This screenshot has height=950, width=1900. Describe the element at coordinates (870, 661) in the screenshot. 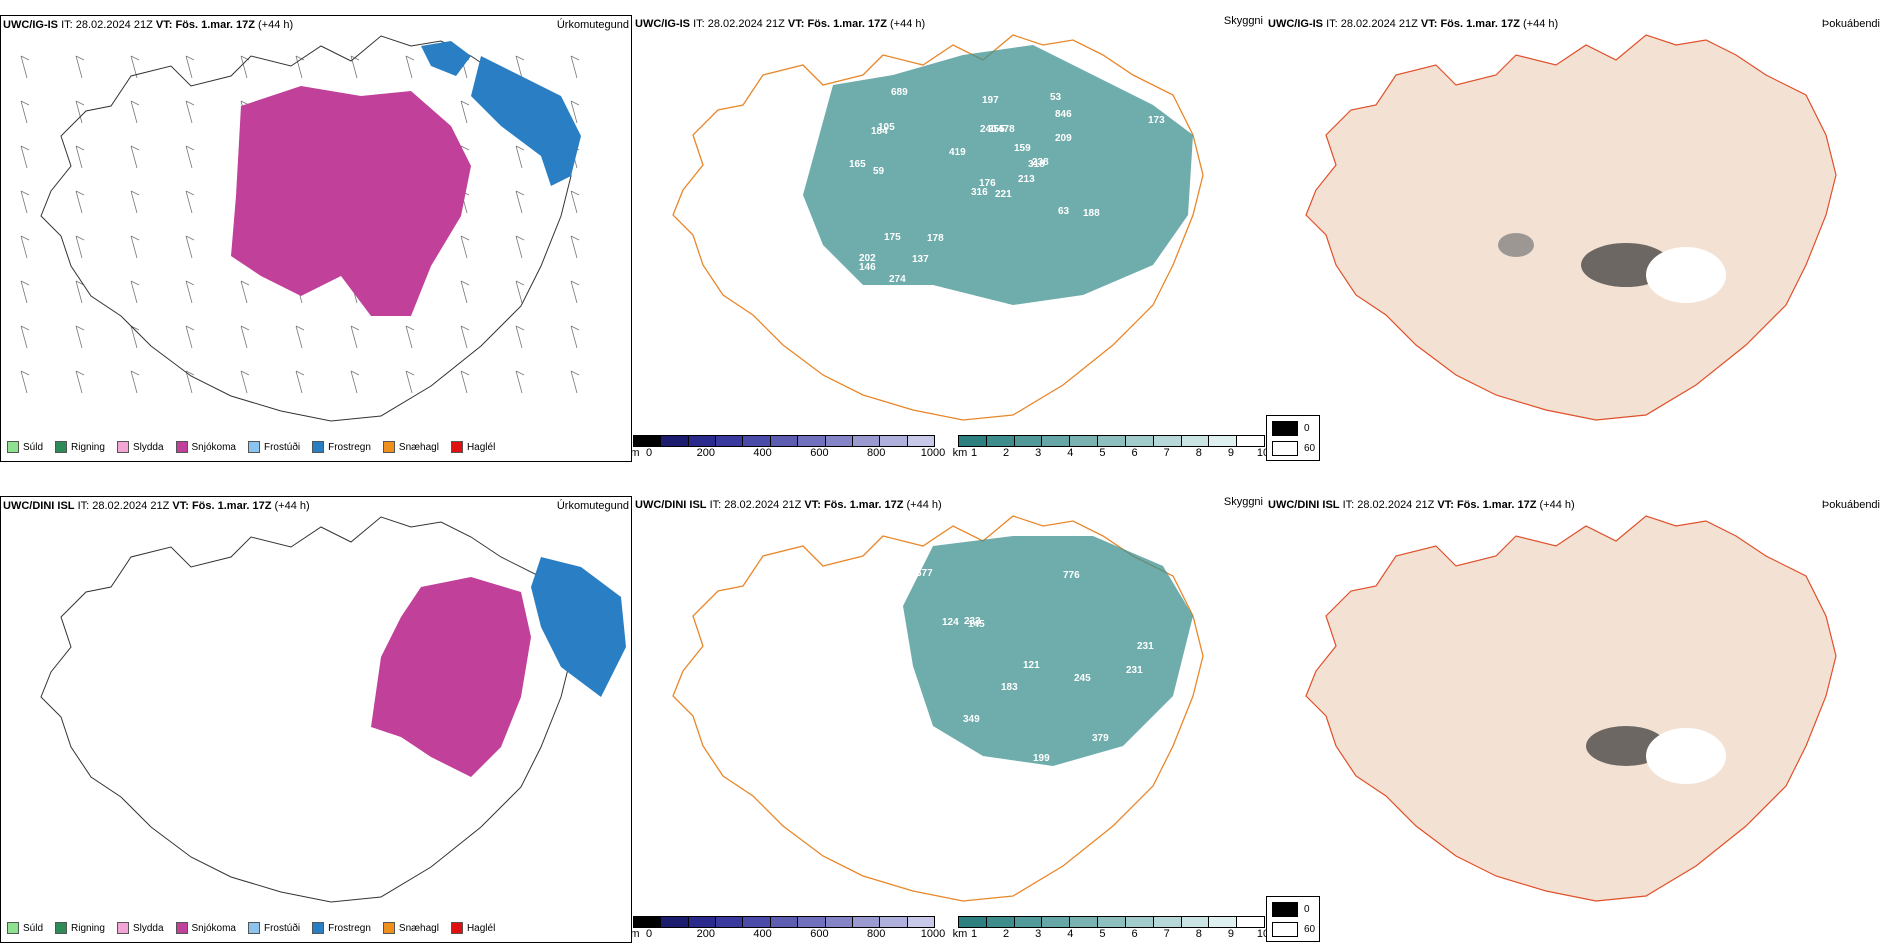

I see `height-label: 168` at that location.